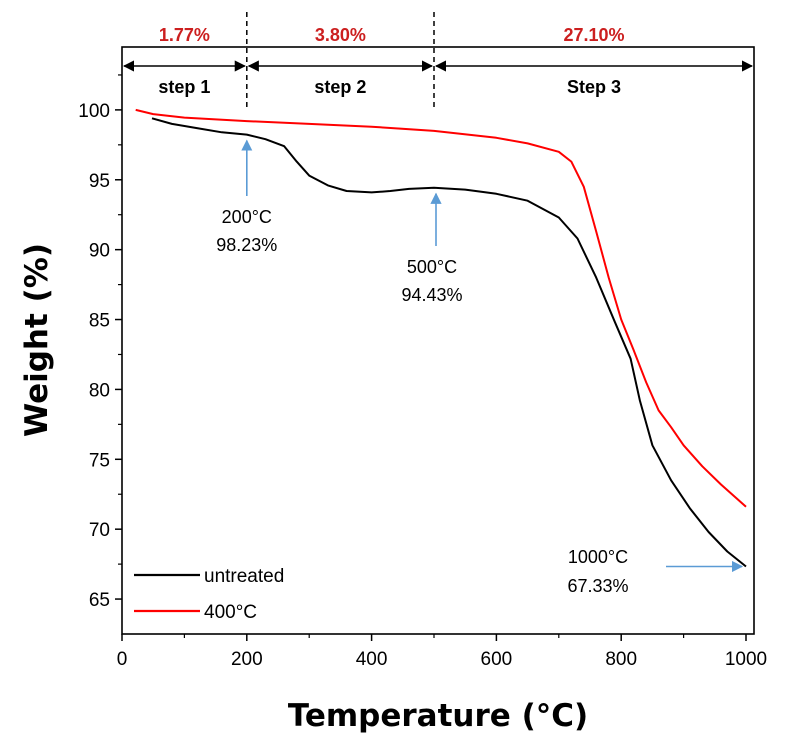 Image resolution: width=797 pixels, height=750 pixels. Describe the element at coordinates (184, 35) in the screenshot. I see `step-percent-1: 1.77%` at that location.